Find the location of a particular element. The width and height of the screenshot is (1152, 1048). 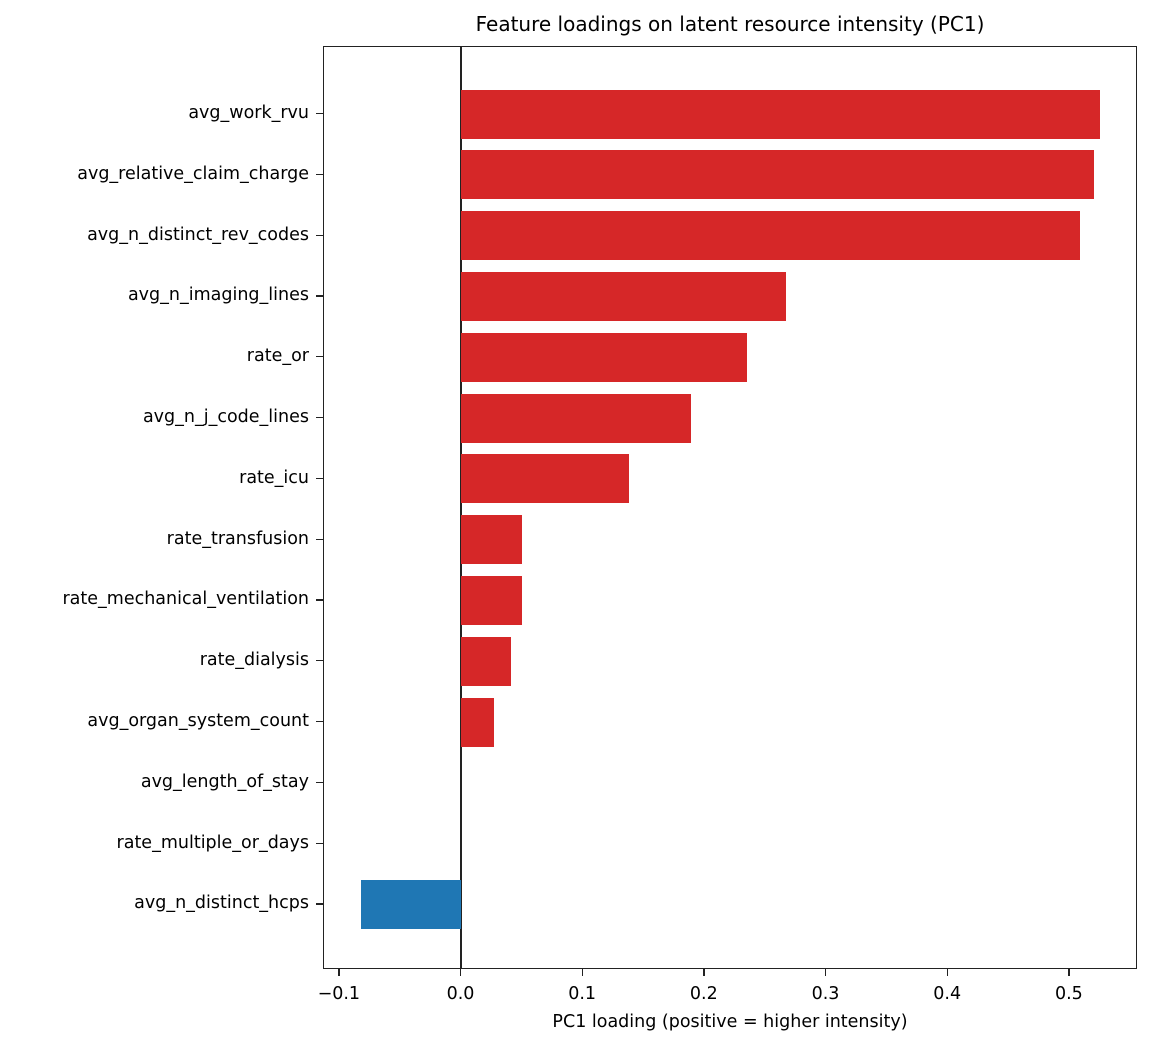

bar-avg-n-imaging-lines is located at coordinates (624, 296).